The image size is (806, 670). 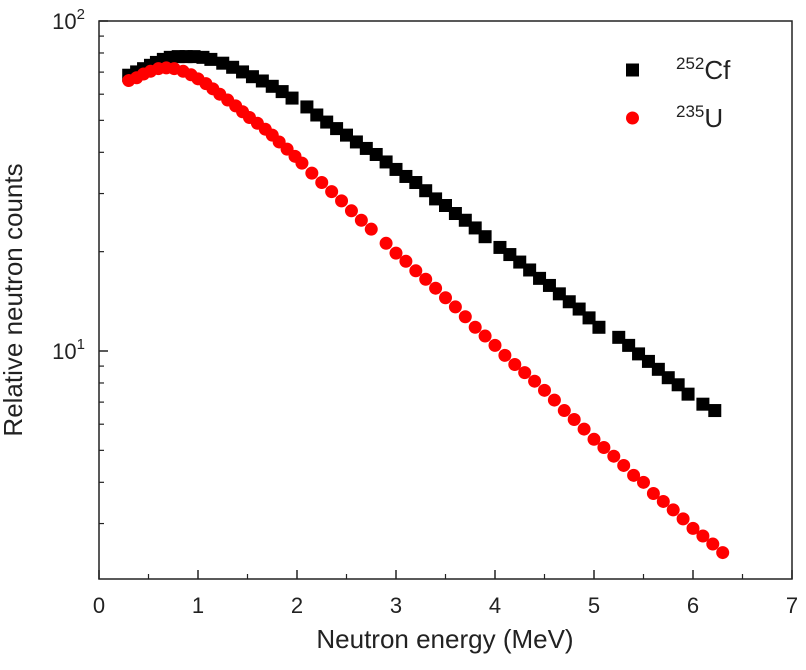 What do you see at coordinates (198, 605) in the screenshot?
I see `x-tick-label: 1` at bounding box center [198, 605].